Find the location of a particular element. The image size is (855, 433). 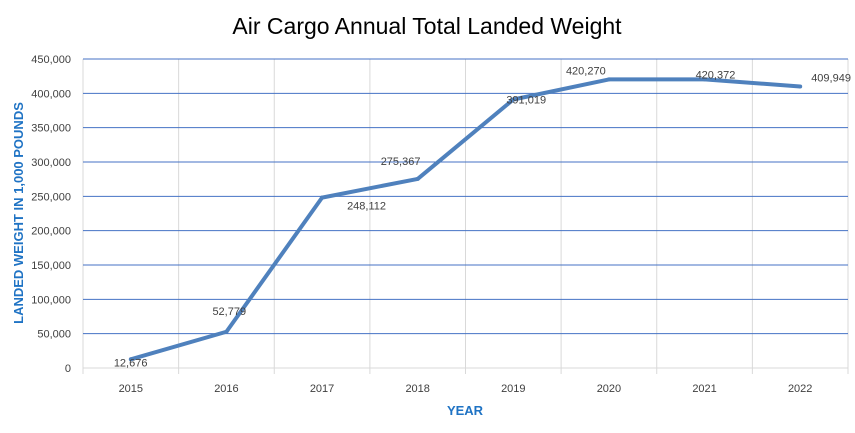

data-label: 275,367 is located at coordinates (401, 162).